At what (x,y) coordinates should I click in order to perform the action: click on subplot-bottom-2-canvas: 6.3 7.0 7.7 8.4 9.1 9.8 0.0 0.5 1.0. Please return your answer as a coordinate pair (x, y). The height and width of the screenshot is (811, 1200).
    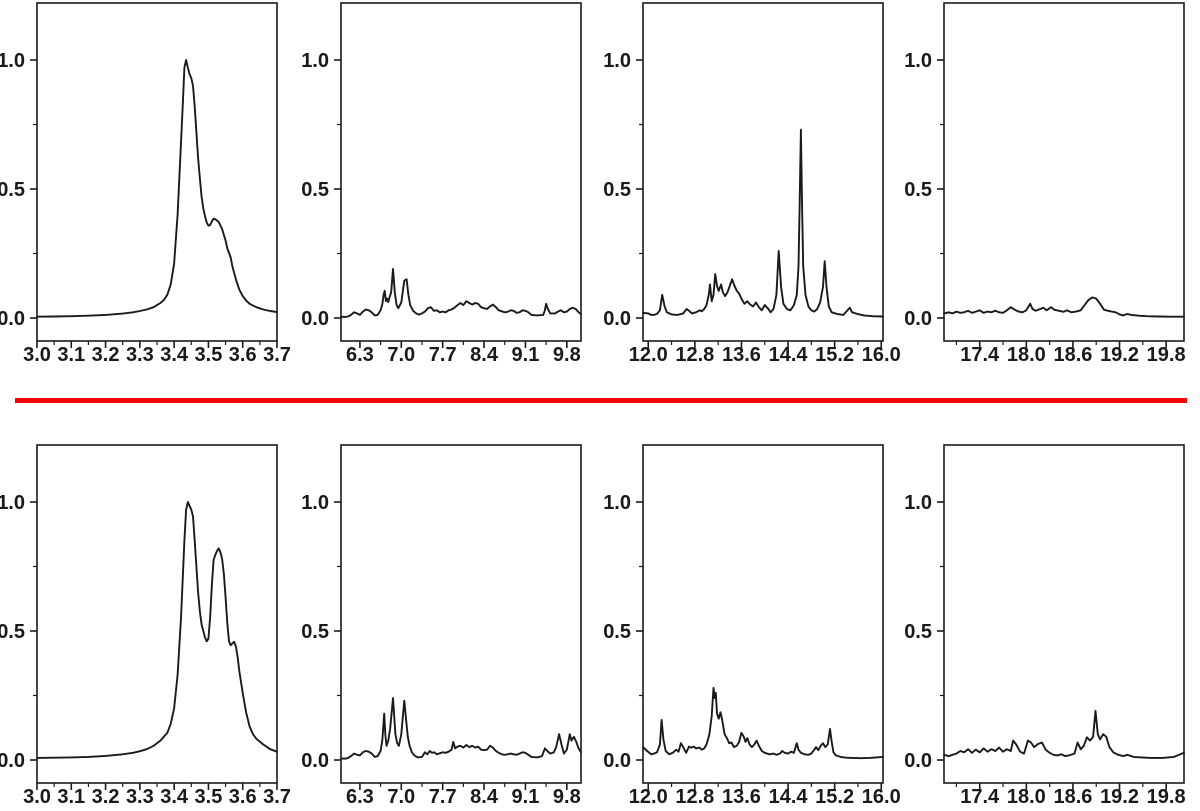
    Looking at the image, I should click on (441, 626).